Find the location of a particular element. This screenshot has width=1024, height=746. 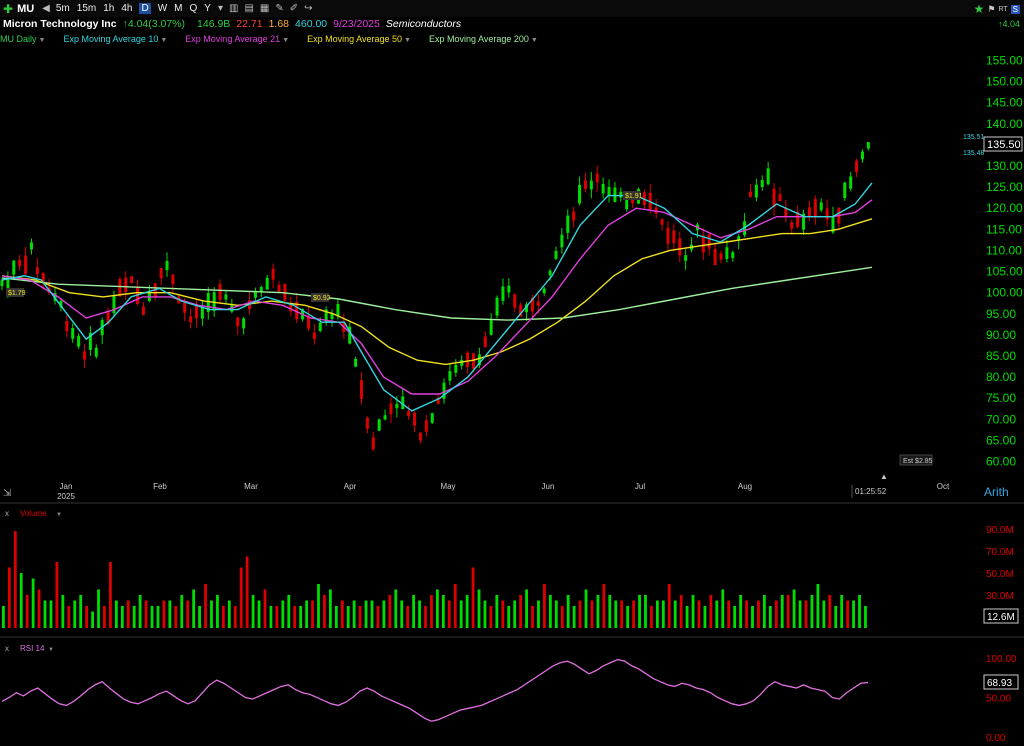

interval-15m: 15m is located at coordinates (86, 8).